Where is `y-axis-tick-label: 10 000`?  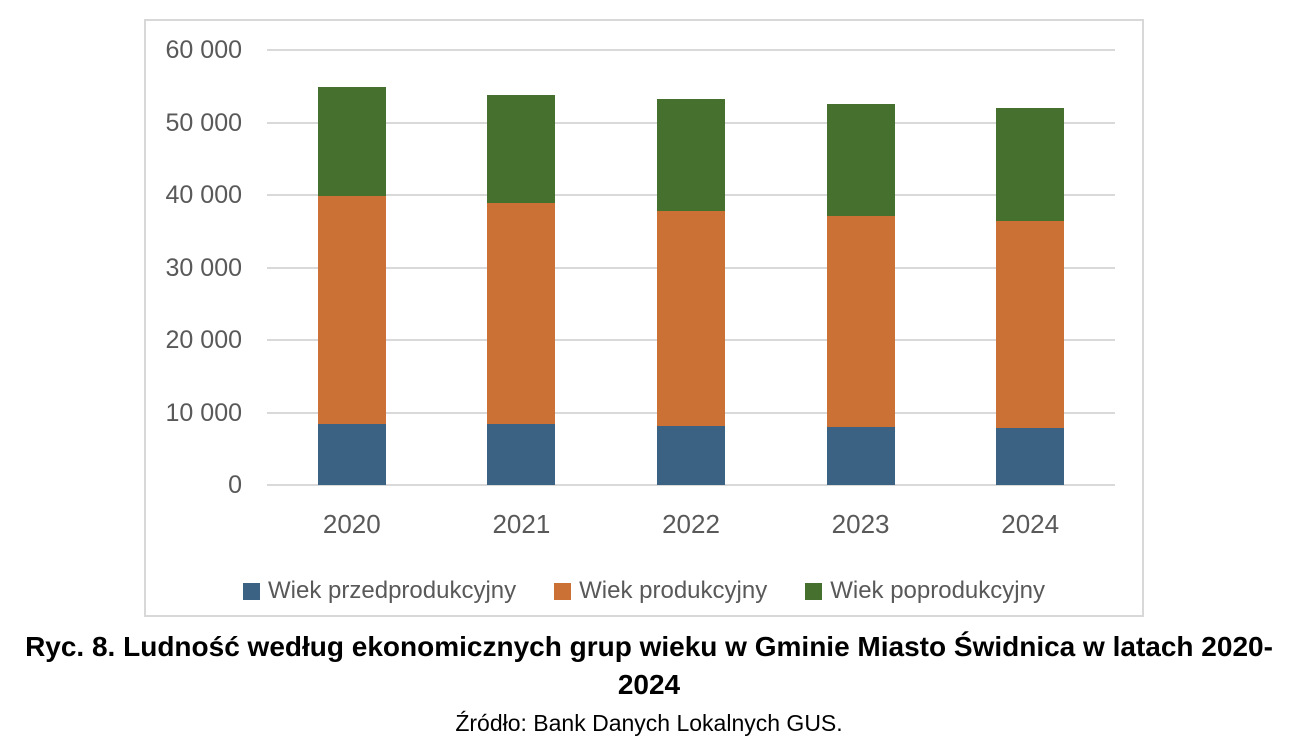 y-axis-tick-label: 10 000 is located at coordinates (203, 412).